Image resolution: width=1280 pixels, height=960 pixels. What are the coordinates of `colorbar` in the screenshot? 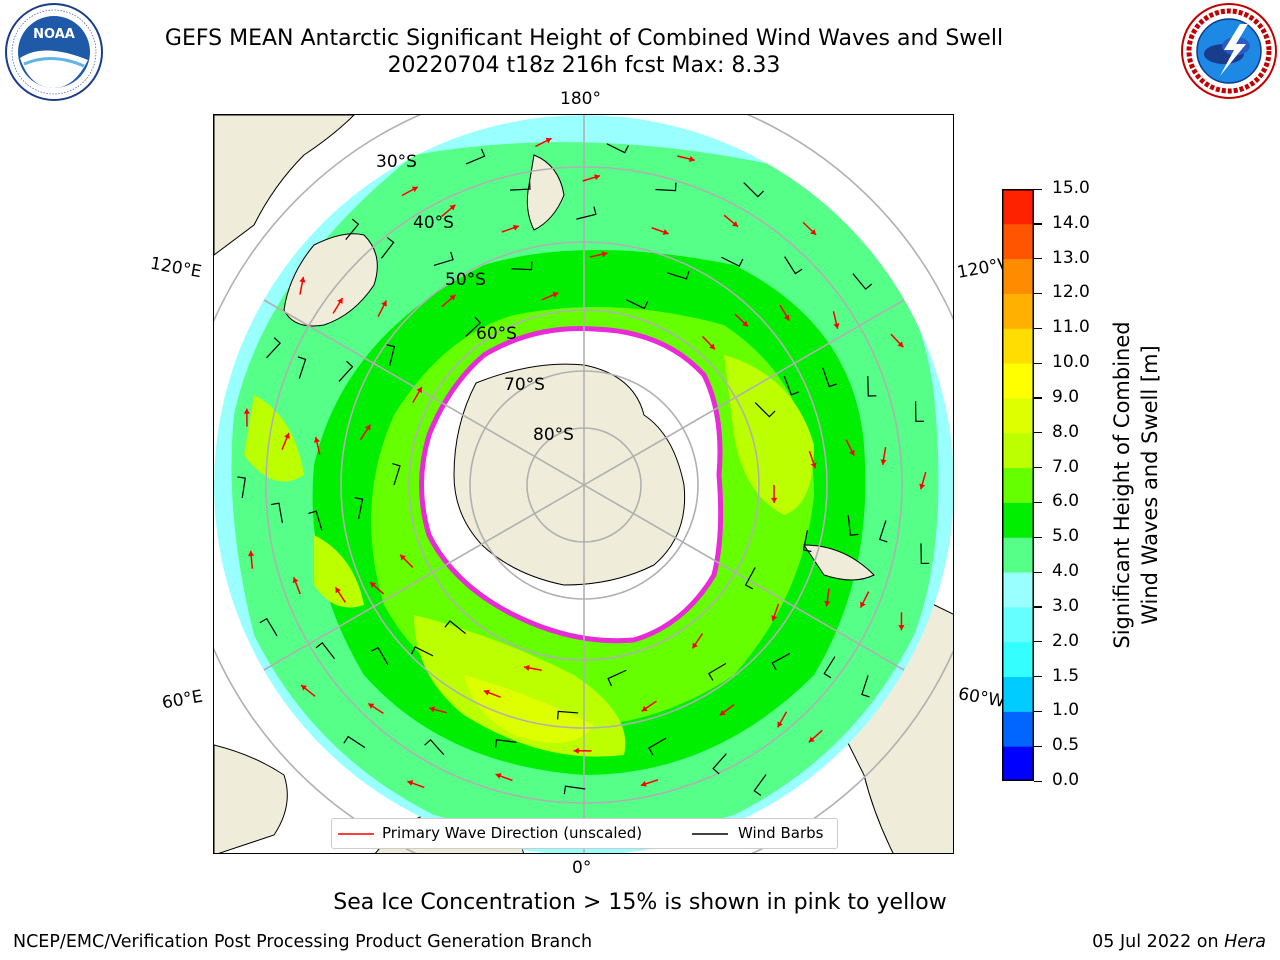 It's located at (1018, 485).